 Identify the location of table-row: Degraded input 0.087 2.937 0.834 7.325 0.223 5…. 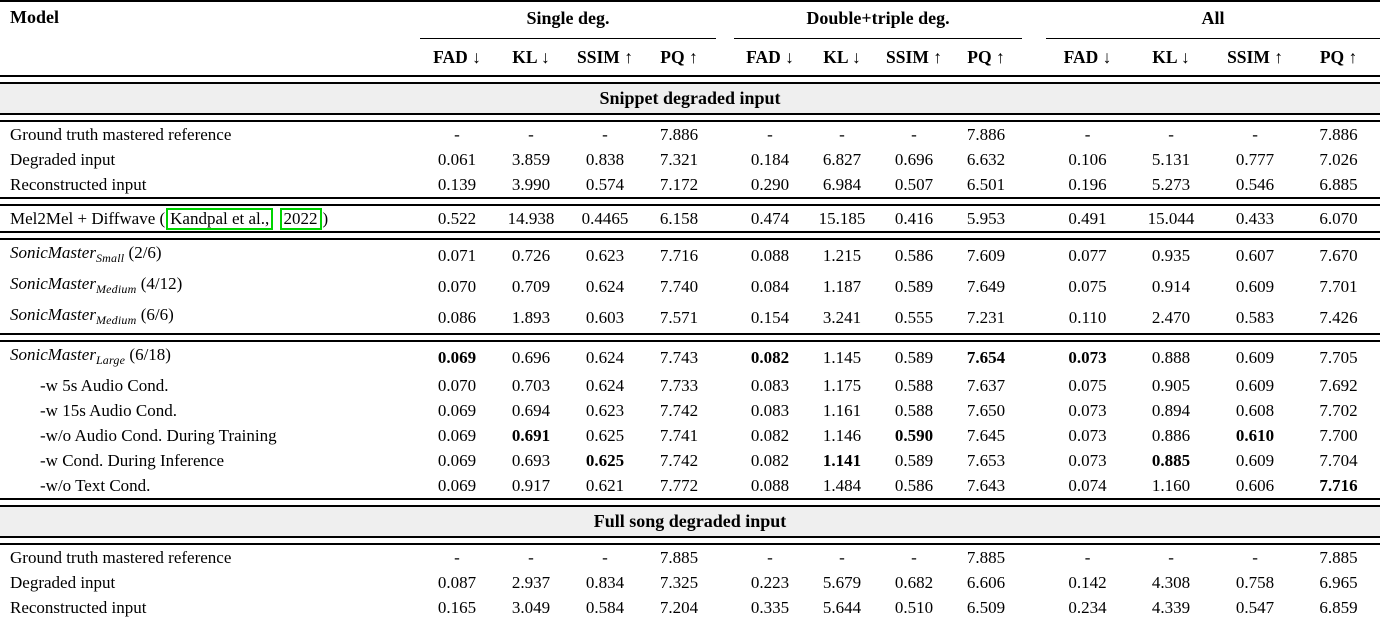
(690, 582).